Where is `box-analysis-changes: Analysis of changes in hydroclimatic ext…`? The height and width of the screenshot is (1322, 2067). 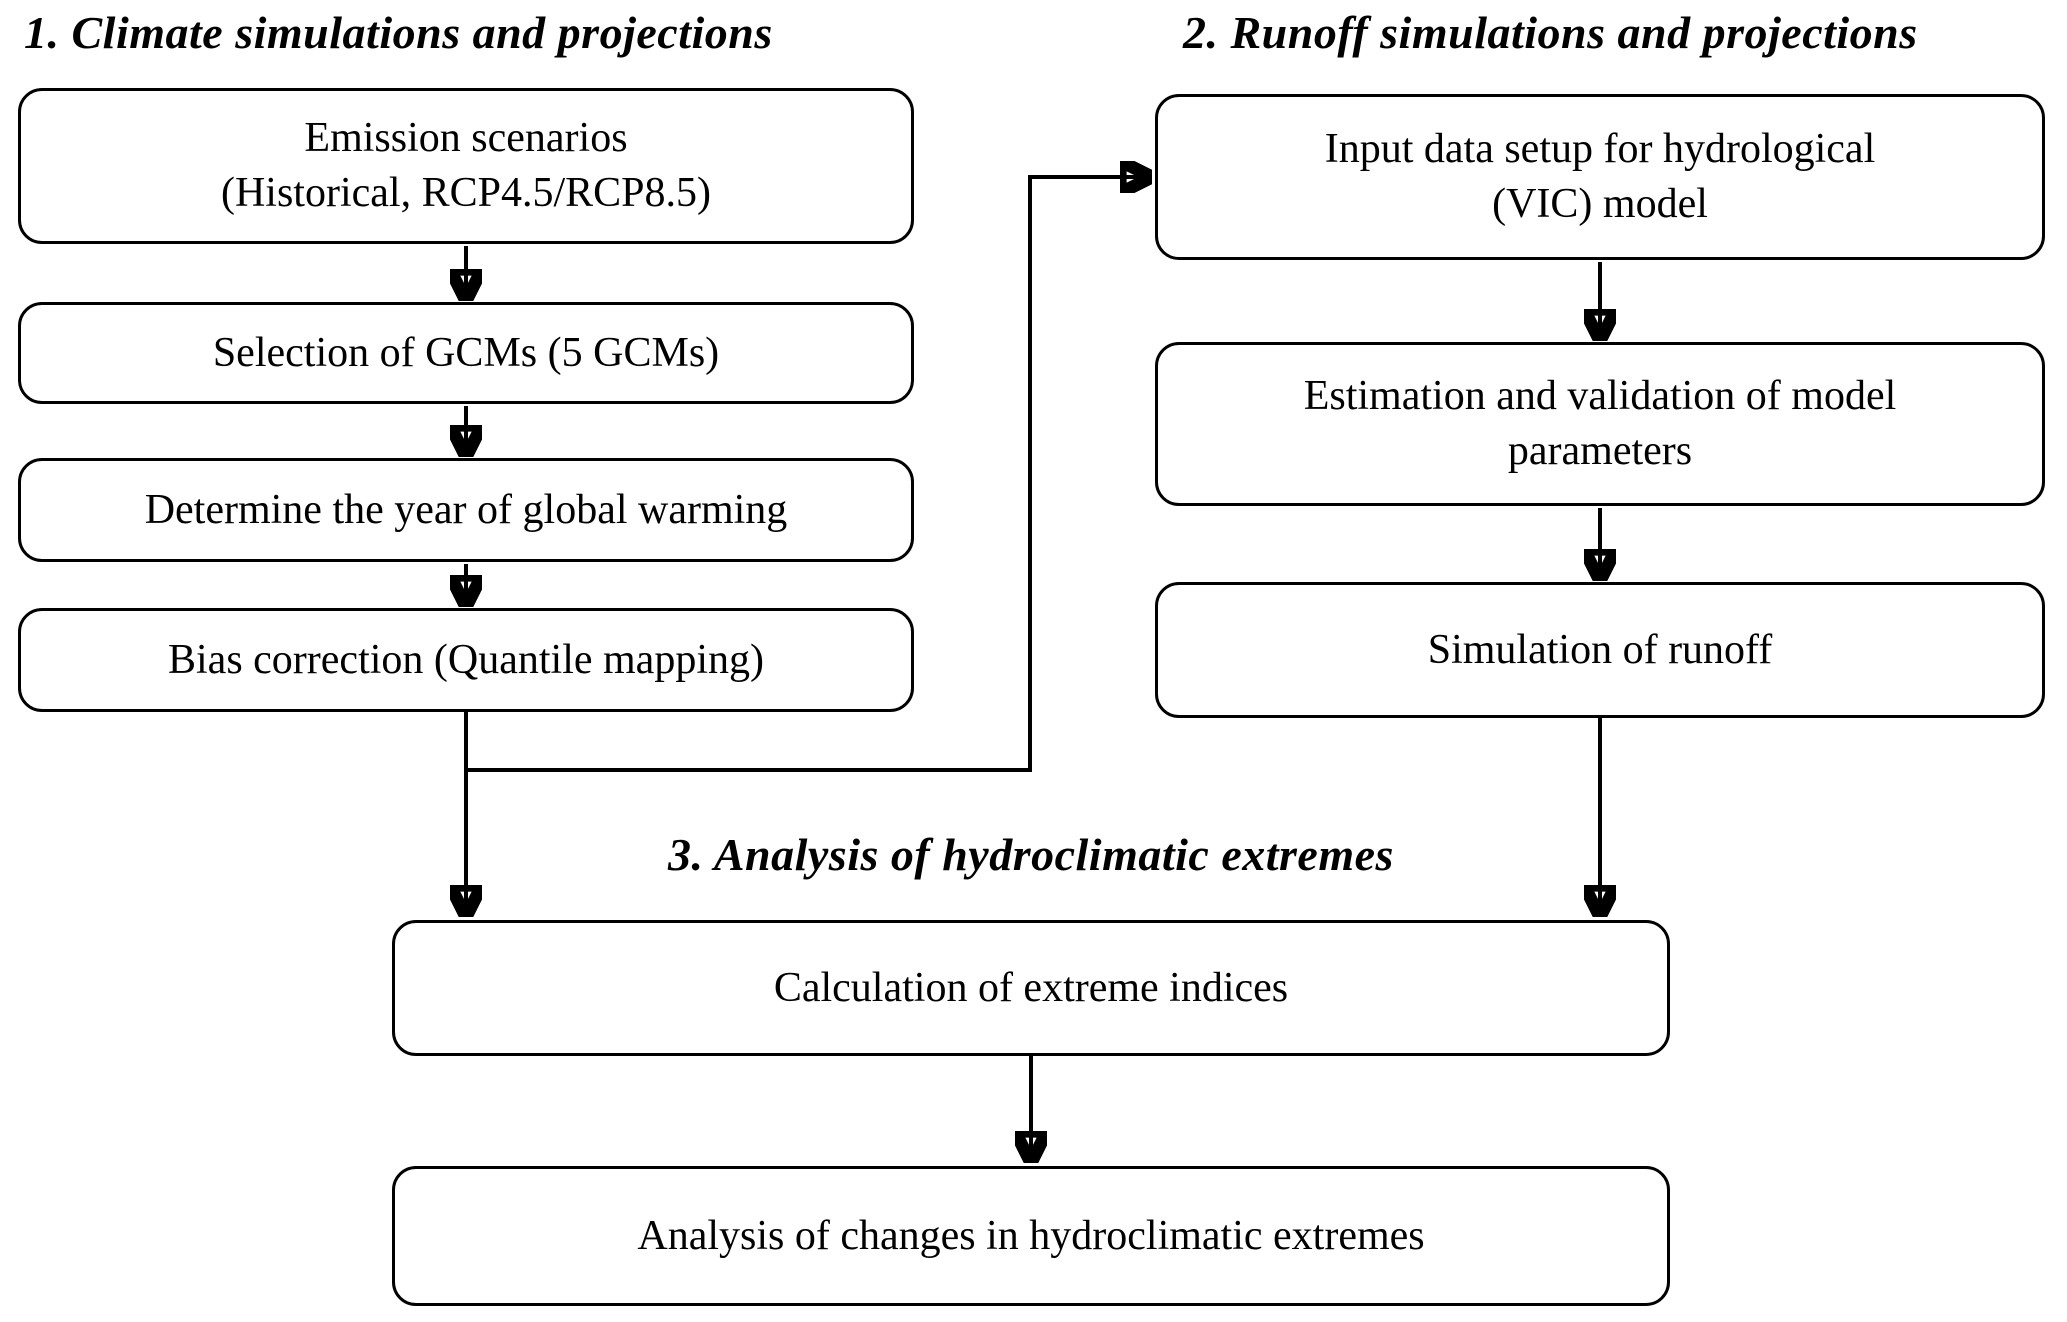 box-analysis-changes: Analysis of changes in hydroclimatic ext… is located at coordinates (1031, 1236).